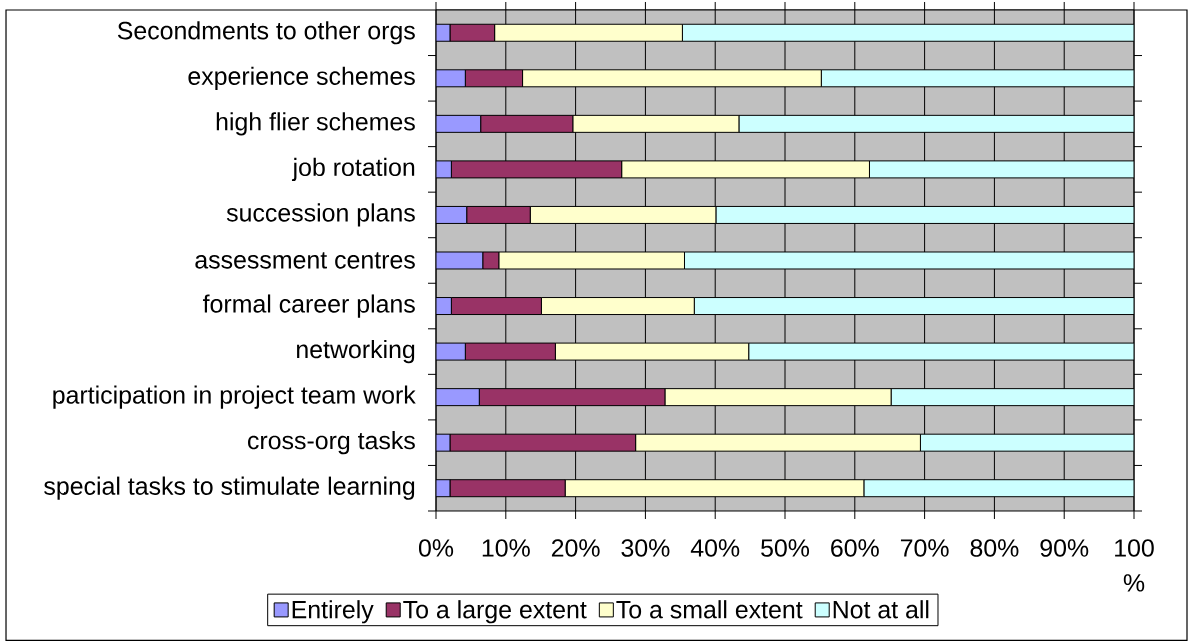 The width and height of the screenshot is (1193, 641). I want to click on y-tick-label: high flier schemes, so click(315, 124).